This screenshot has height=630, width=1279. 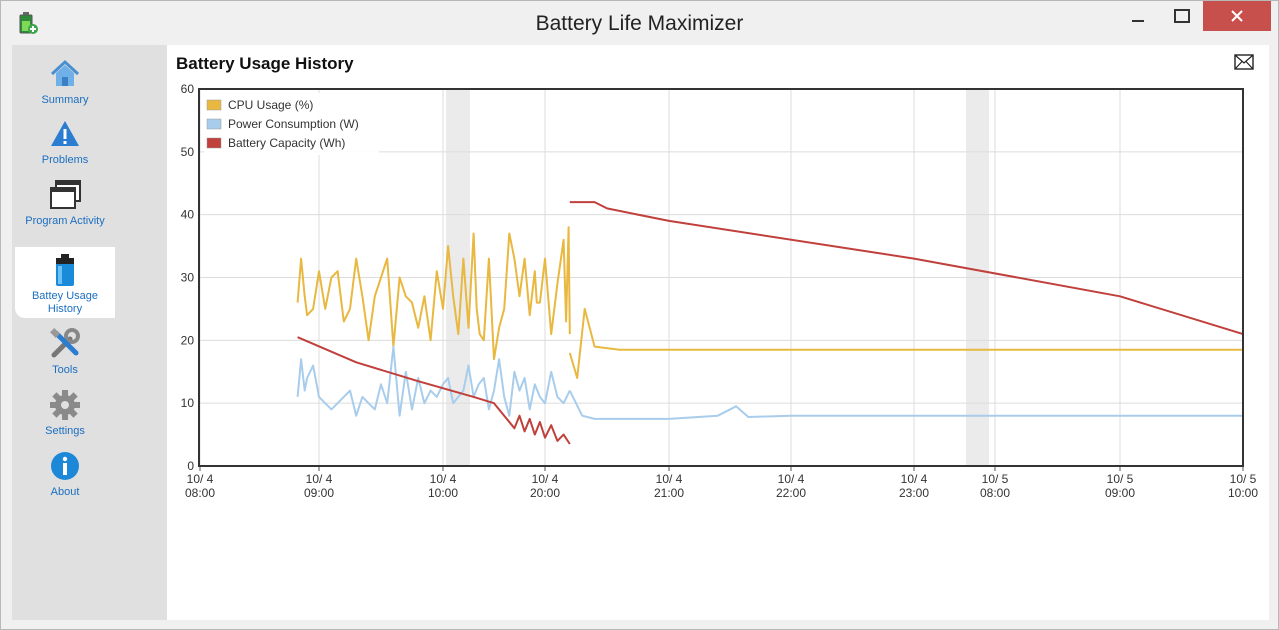 What do you see at coordinates (65, 343) in the screenshot?
I see `tools-icon` at bounding box center [65, 343].